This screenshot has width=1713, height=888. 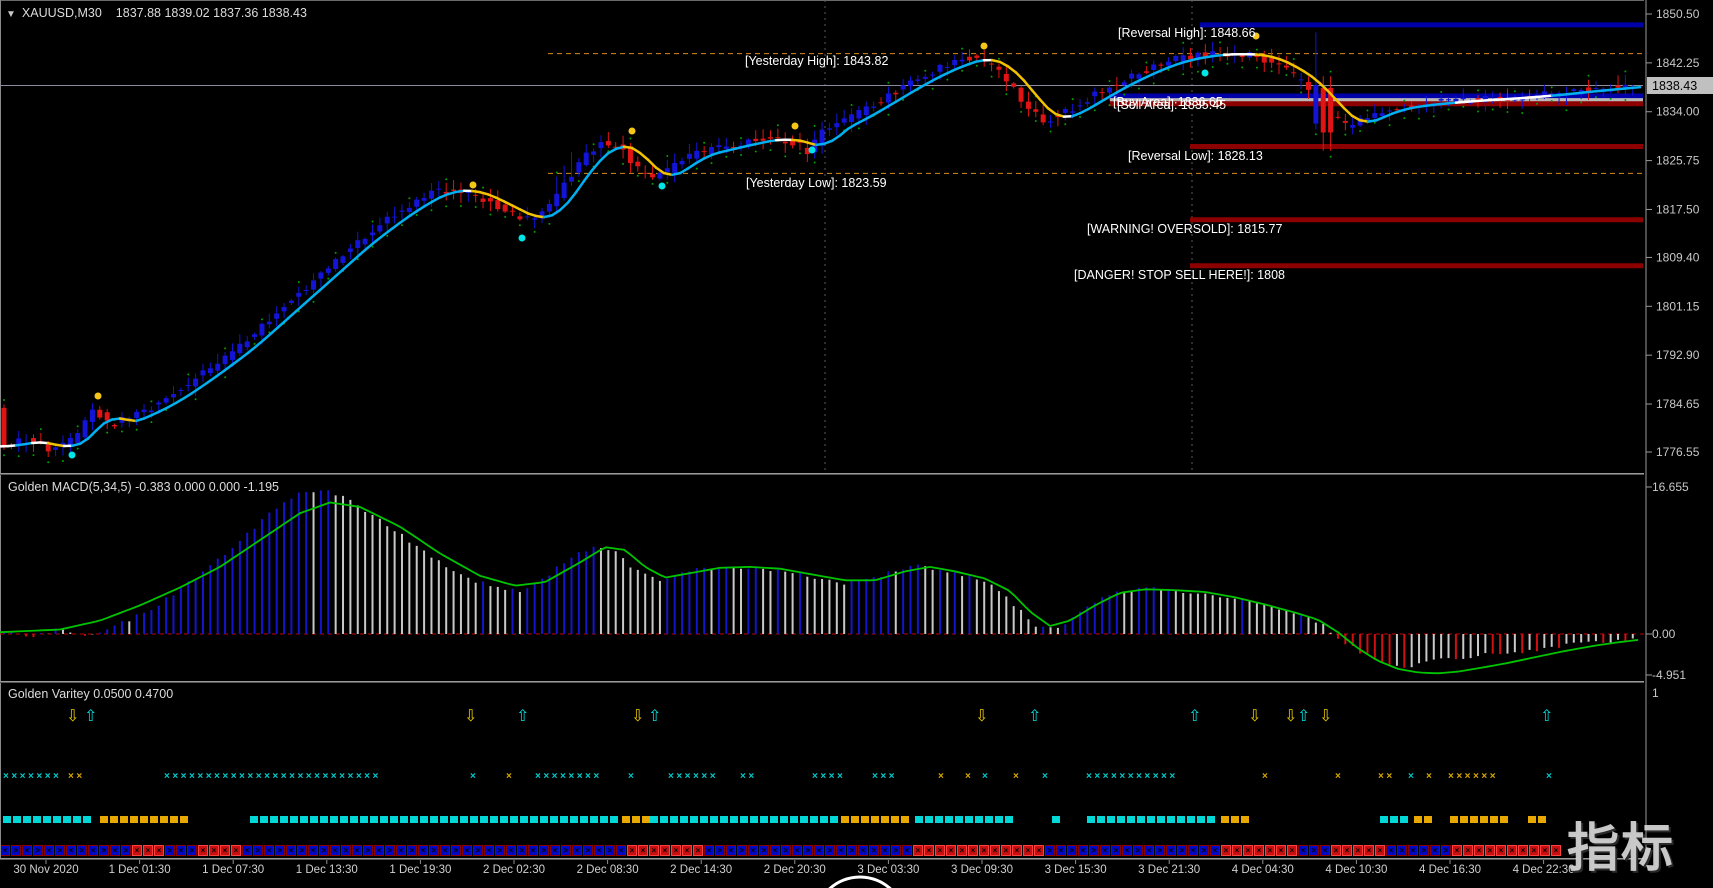 What do you see at coordinates (1262, 870) in the screenshot?
I see `time-axis-label: 4 Dec 04:30` at bounding box center [1262, 870].